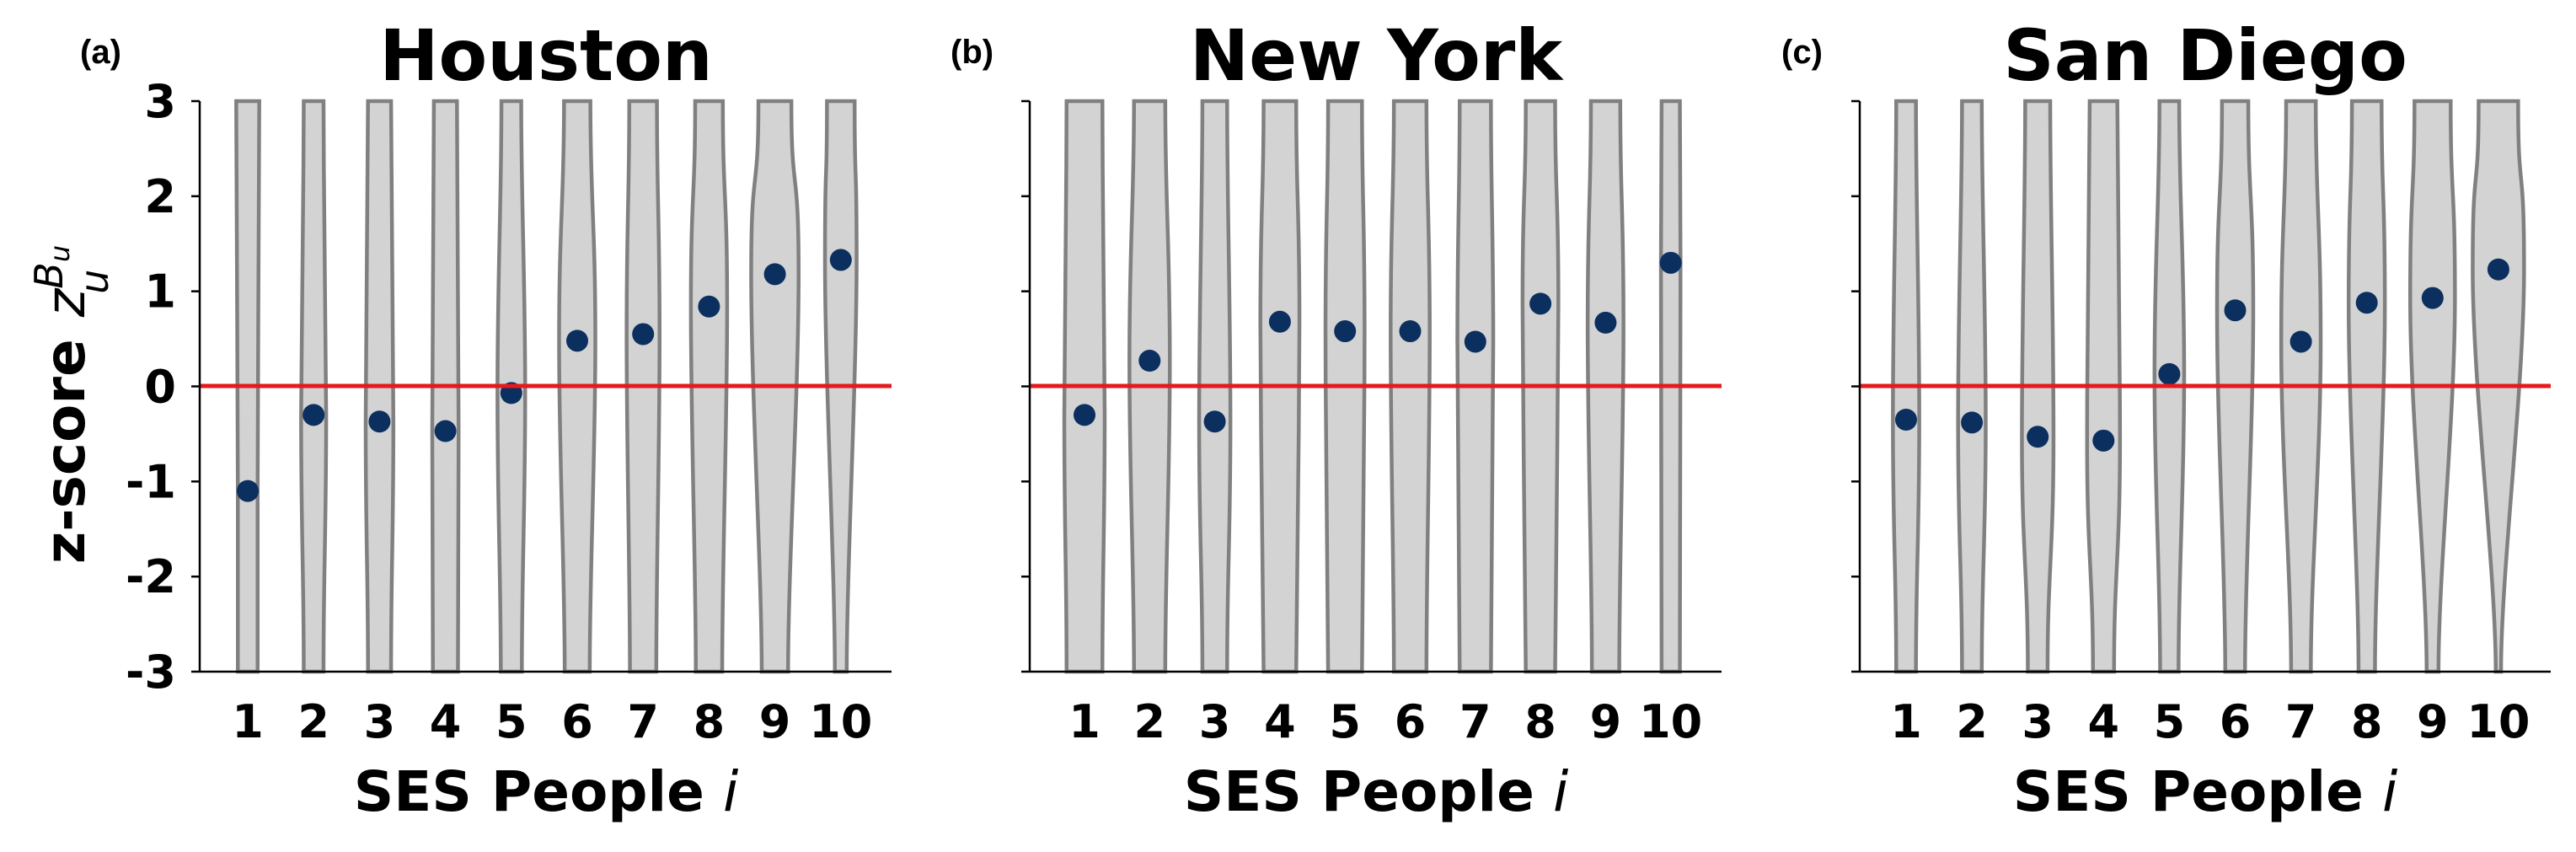  What do you see at coordinates (2205, 55) in the screenshot?
I see `panel-title: San Diego` at bounding box center [2205, 55].